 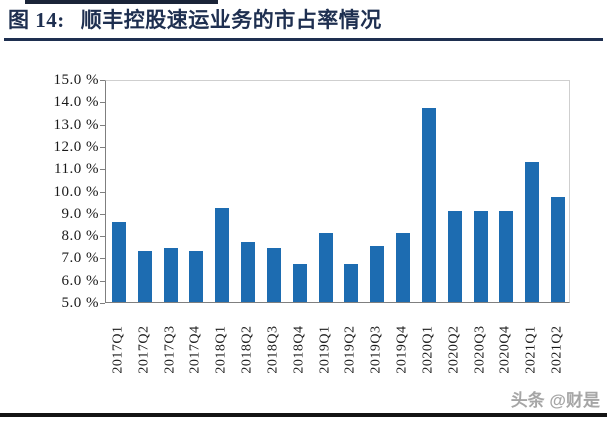 What do you see at coordinates (80, 280) in the screenshot?
I see `y-tick-label: 6.0 %` at bounding box center [80, 280].